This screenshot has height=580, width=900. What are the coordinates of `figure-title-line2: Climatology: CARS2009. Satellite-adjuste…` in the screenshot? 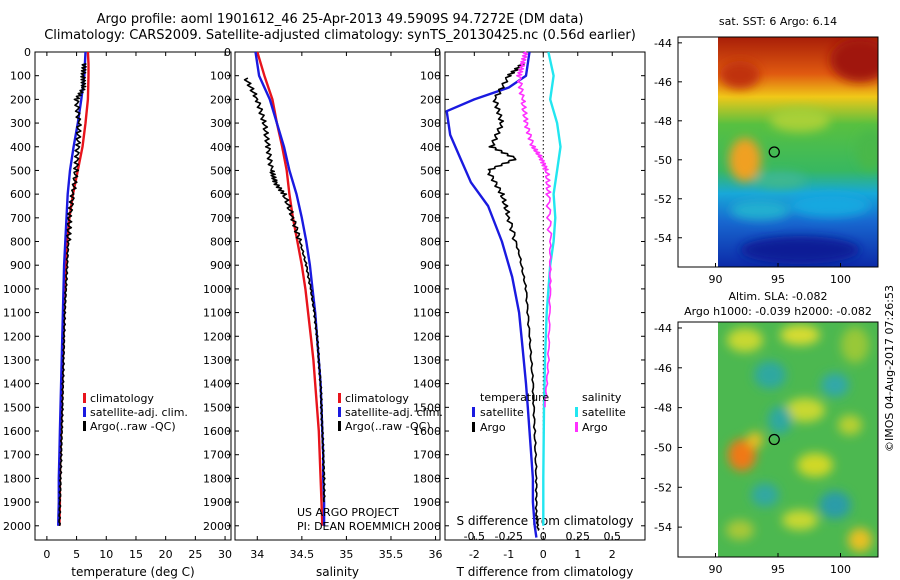 It's located at (340, 35).